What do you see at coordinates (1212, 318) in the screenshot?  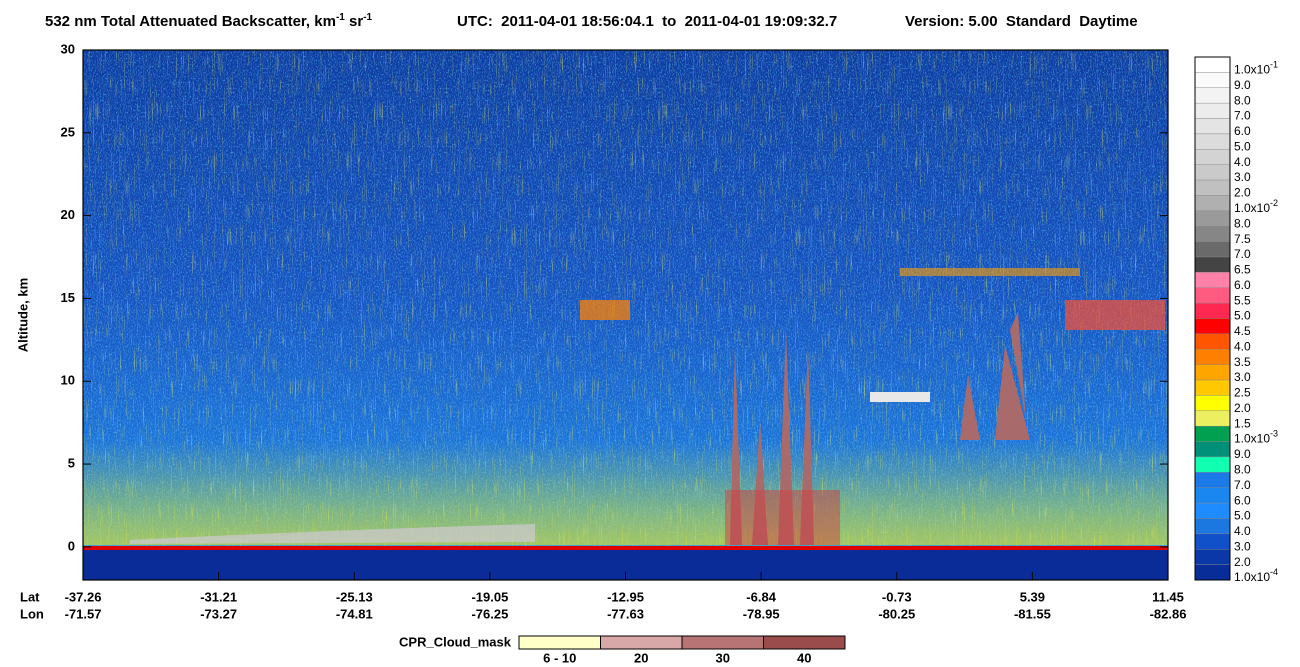 I see `colorbar-frame` at bounding box center [1212, 318].